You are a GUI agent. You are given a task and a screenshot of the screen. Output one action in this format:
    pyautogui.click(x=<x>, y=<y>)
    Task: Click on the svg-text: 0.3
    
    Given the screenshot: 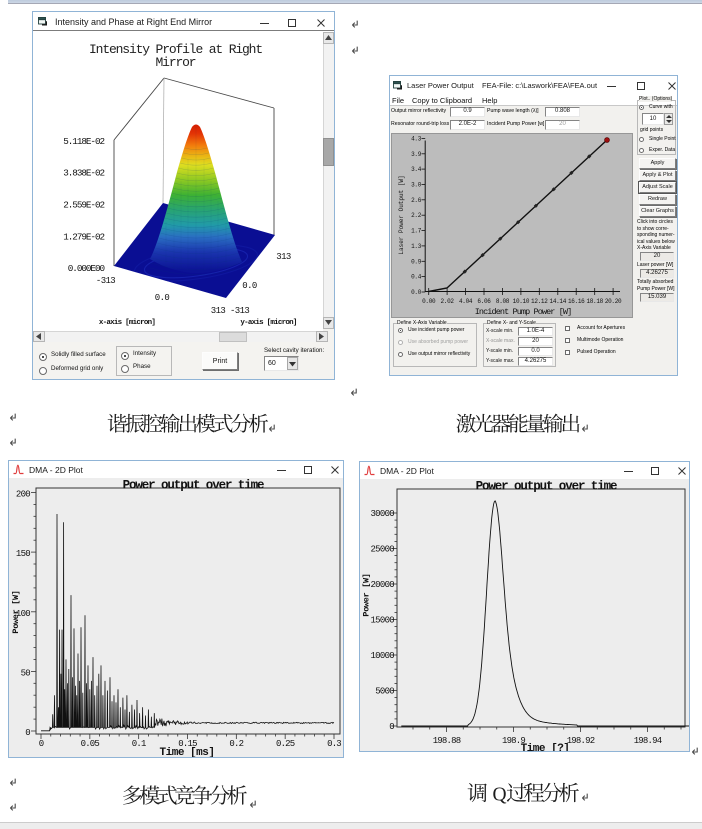 What is the action you would take?
    pyautogui.click(x=334, y=744)
    